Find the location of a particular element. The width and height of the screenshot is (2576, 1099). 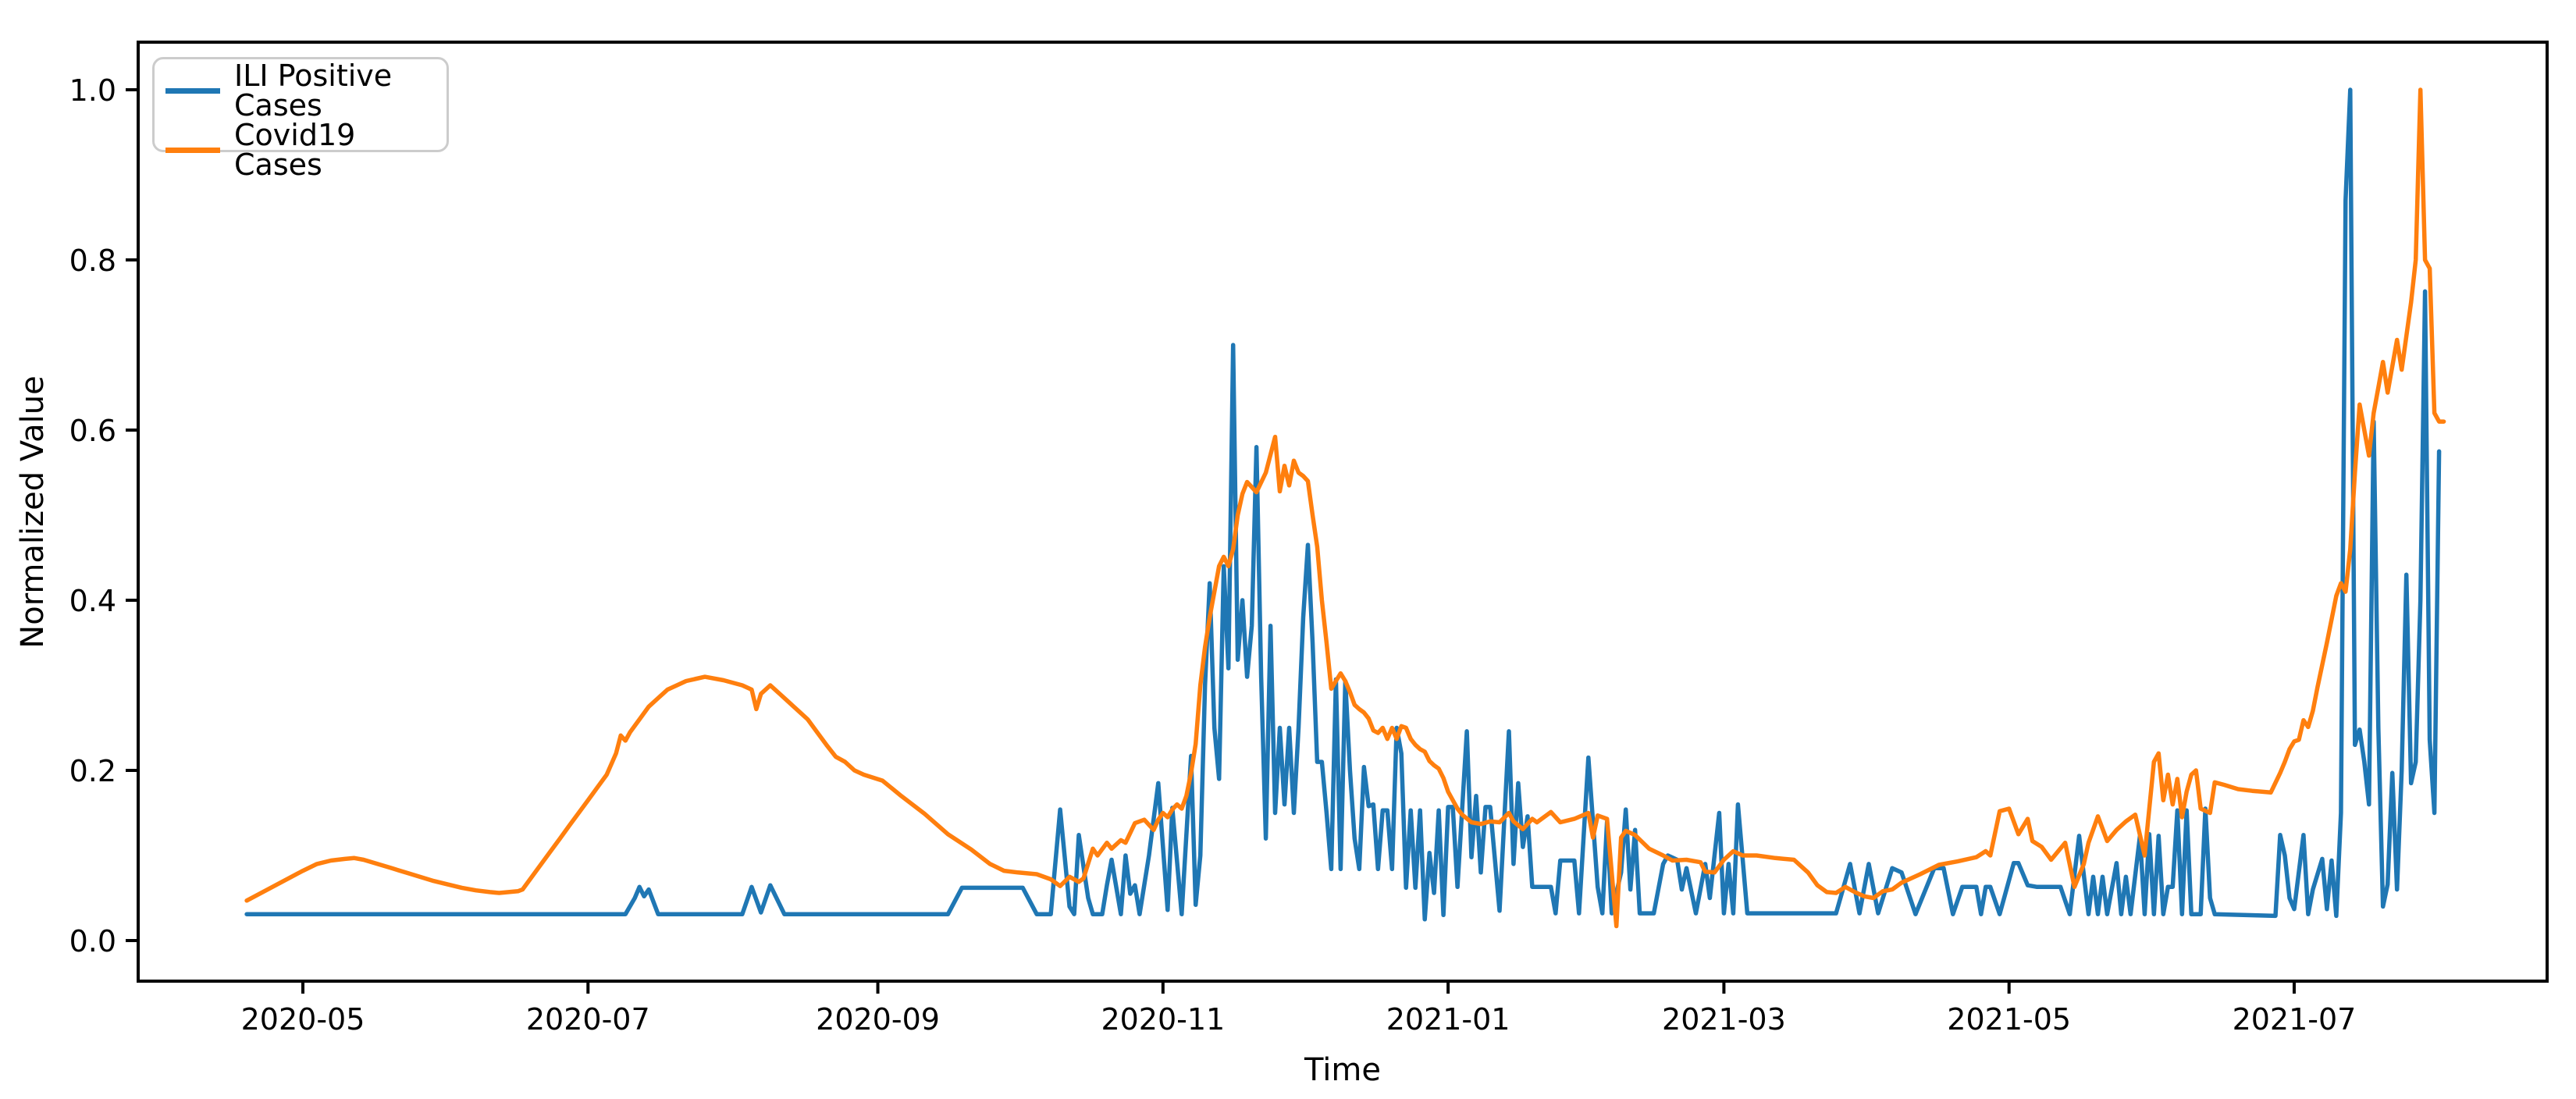

legend-swatch-ili is located at coordinates (192, 90).